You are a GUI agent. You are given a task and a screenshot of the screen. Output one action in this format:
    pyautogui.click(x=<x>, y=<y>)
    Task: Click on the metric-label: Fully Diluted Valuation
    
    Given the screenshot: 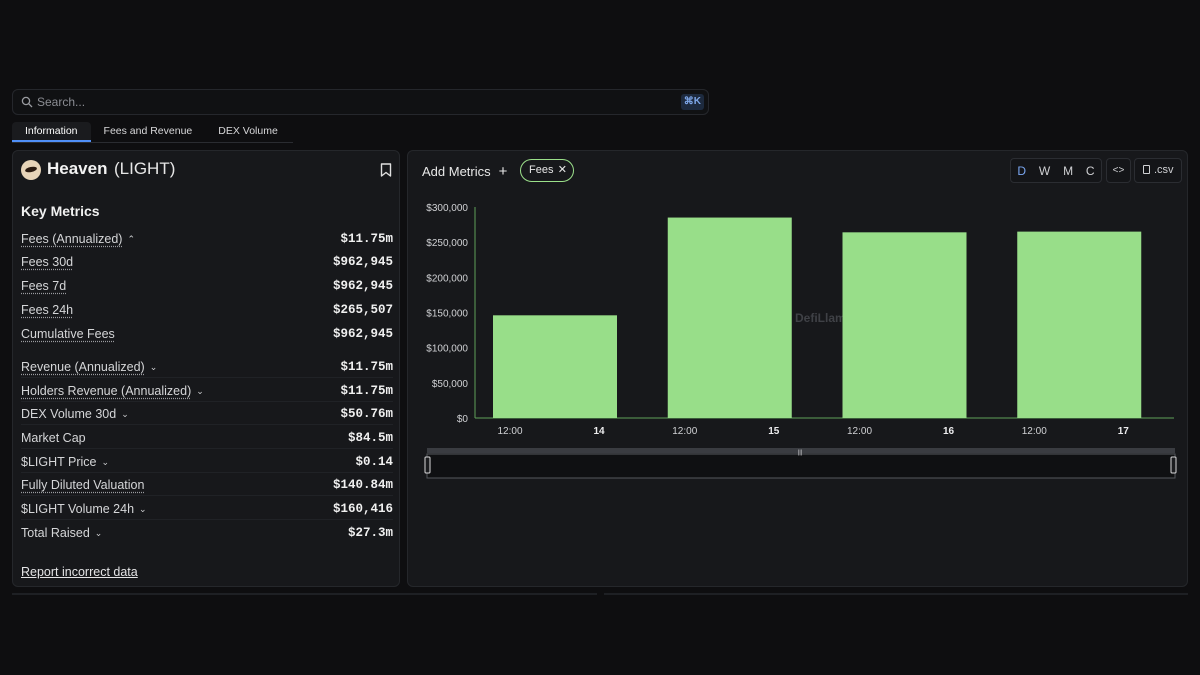 What is the action you would take?
    pyautogui.click(x=83, y=485)
    